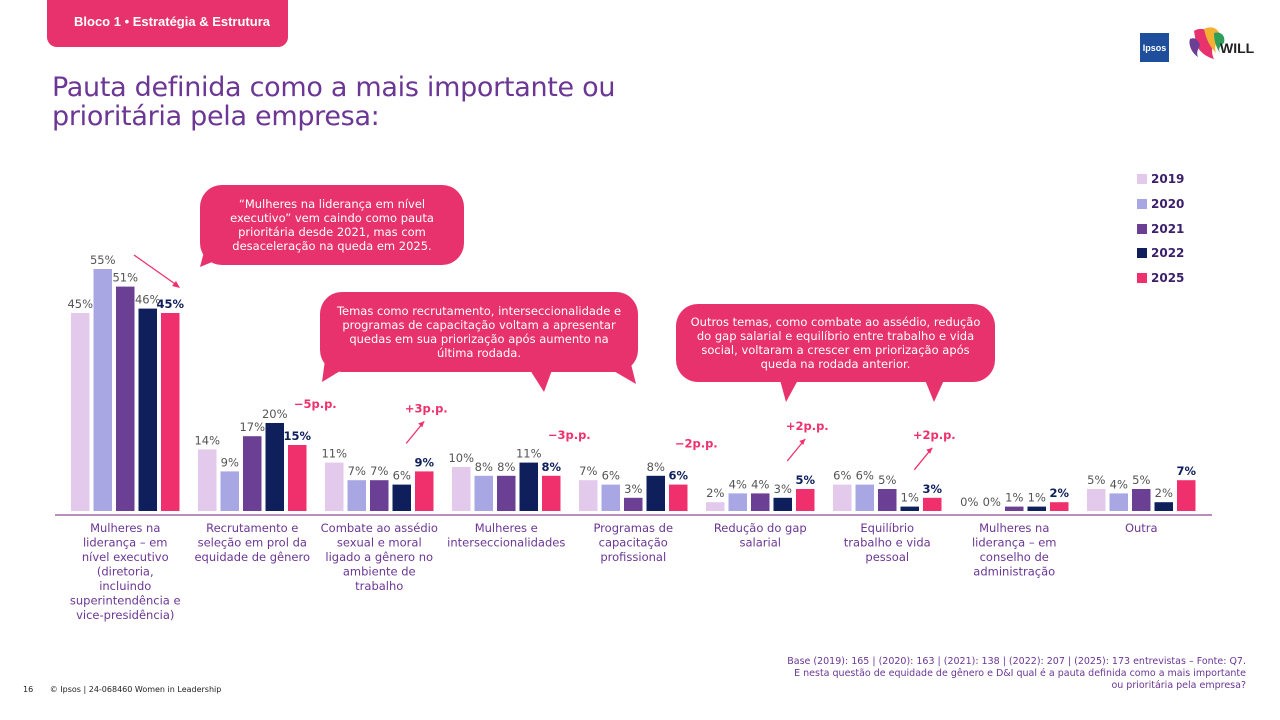 The image size is (1280, 720). I want to click on chart-legend: 2019 2020 2021 2022 2025, so click(1160, 228).